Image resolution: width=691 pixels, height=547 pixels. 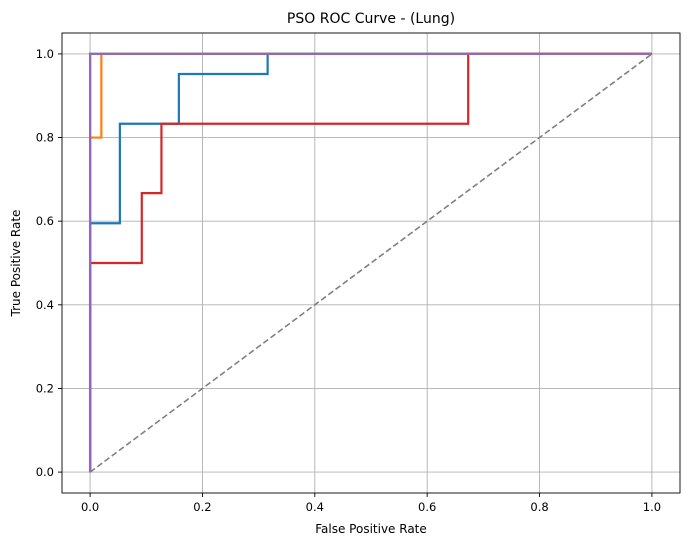 I want to click on y-tick-label: 0.4, so click(x=45, y=305).